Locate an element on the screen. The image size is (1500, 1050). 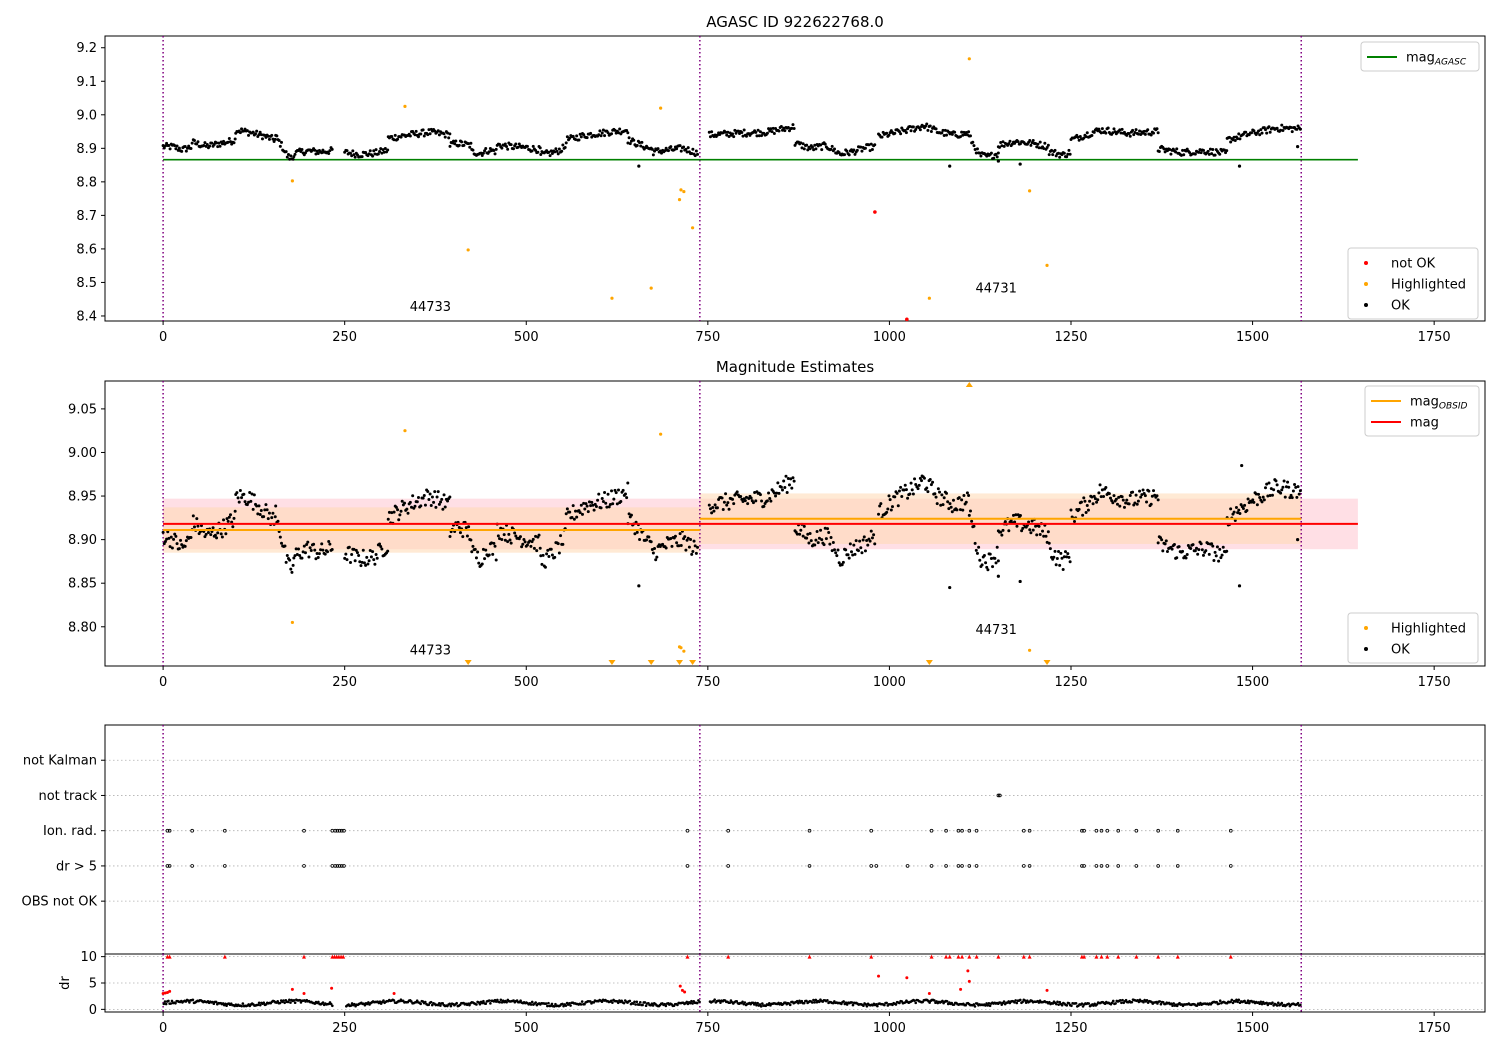
dr-clipped-marker is located at coordinates (224, 956).